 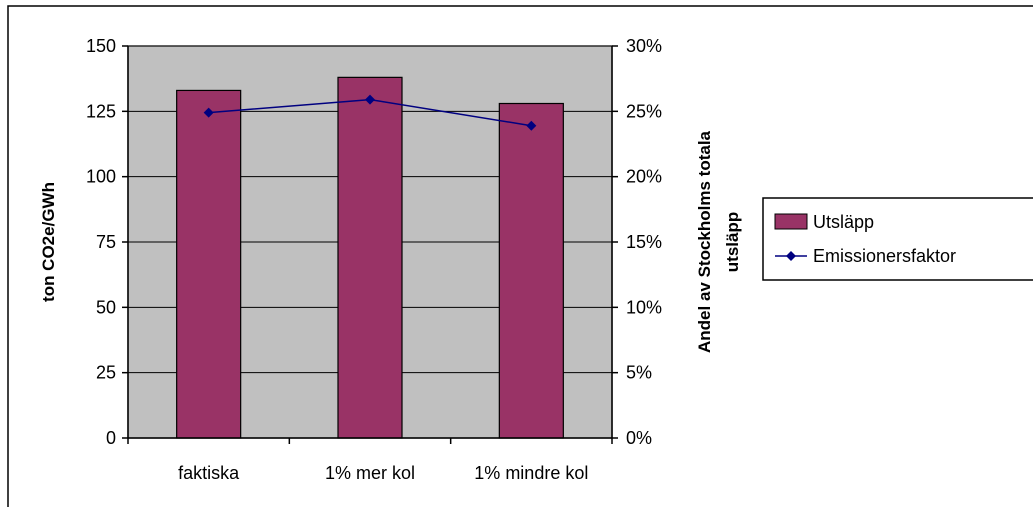 I want to click on right-tick-label: 0%, so click(x=639, y=438).